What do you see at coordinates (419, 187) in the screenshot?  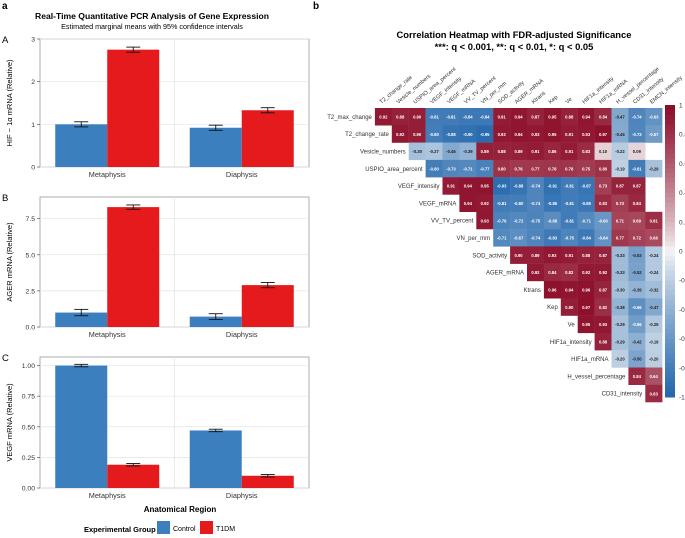 I see `heatmap-row-label: VEGF_intensity` at bounding box center [419, 187].